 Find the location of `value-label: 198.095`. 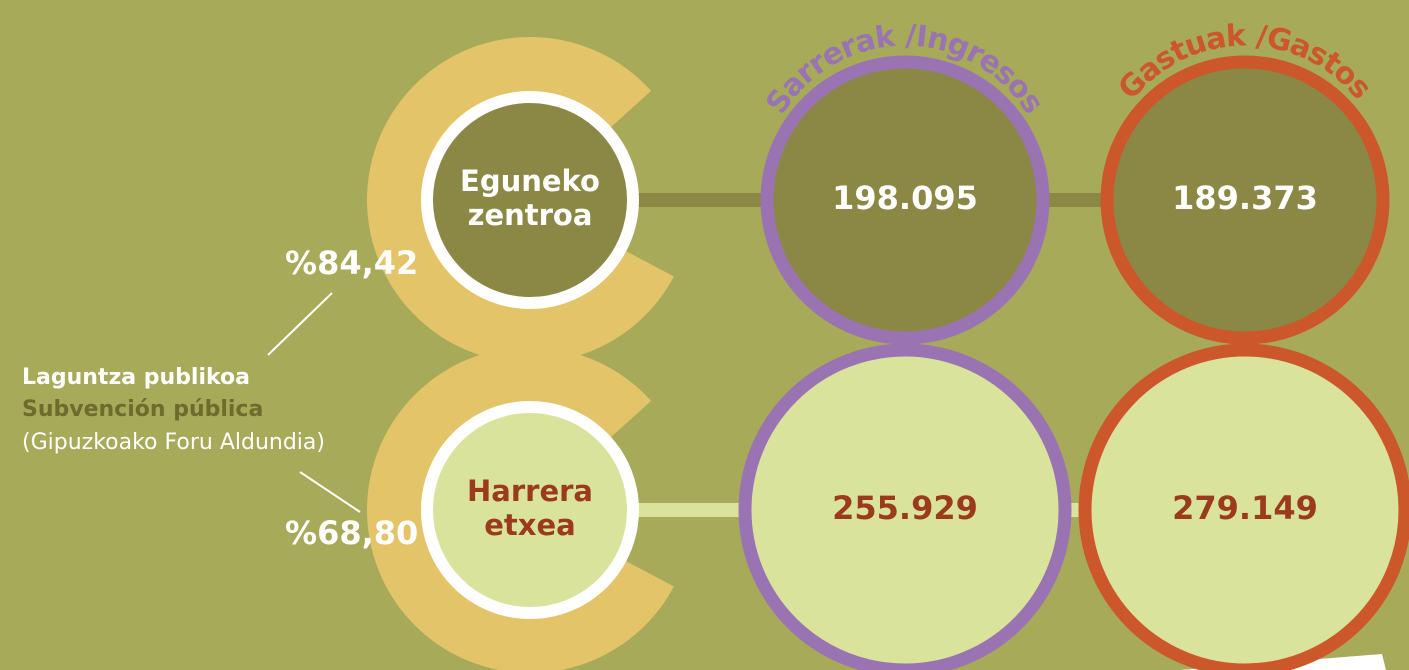

value-label: 198.095 is located at coordinates (905, 198).